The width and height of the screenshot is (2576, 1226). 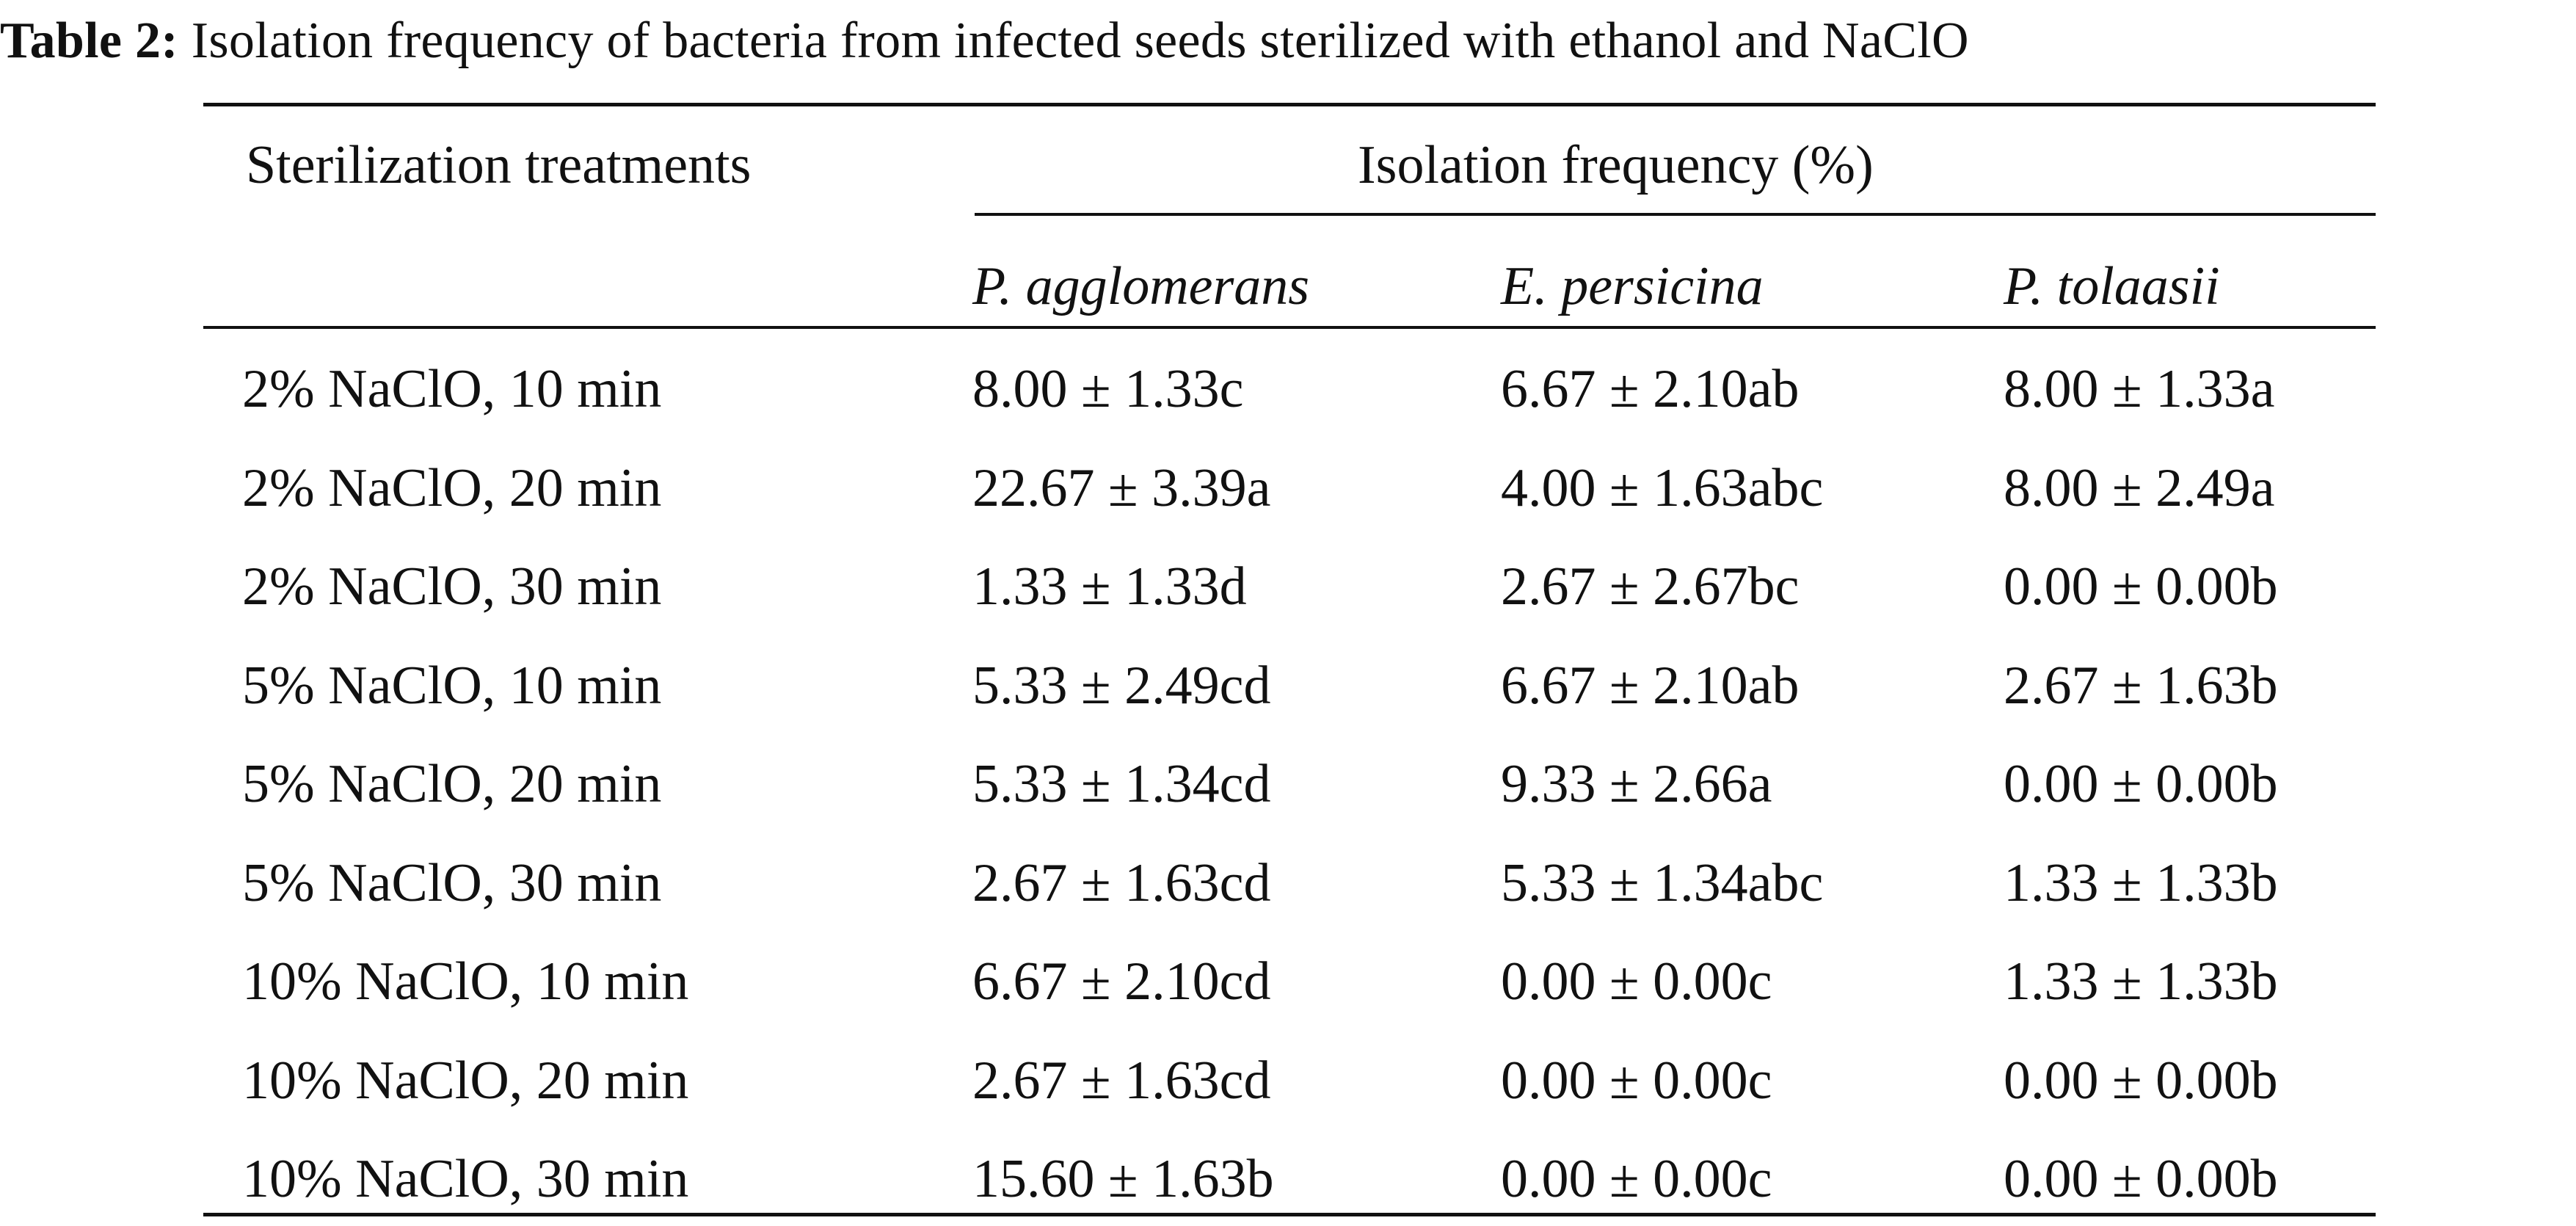 What do you see at coordinates (452, 389) in the screenshot?
I see `row-treatment: 2% NaClO, 10 min` at bounding box center [452, 389].